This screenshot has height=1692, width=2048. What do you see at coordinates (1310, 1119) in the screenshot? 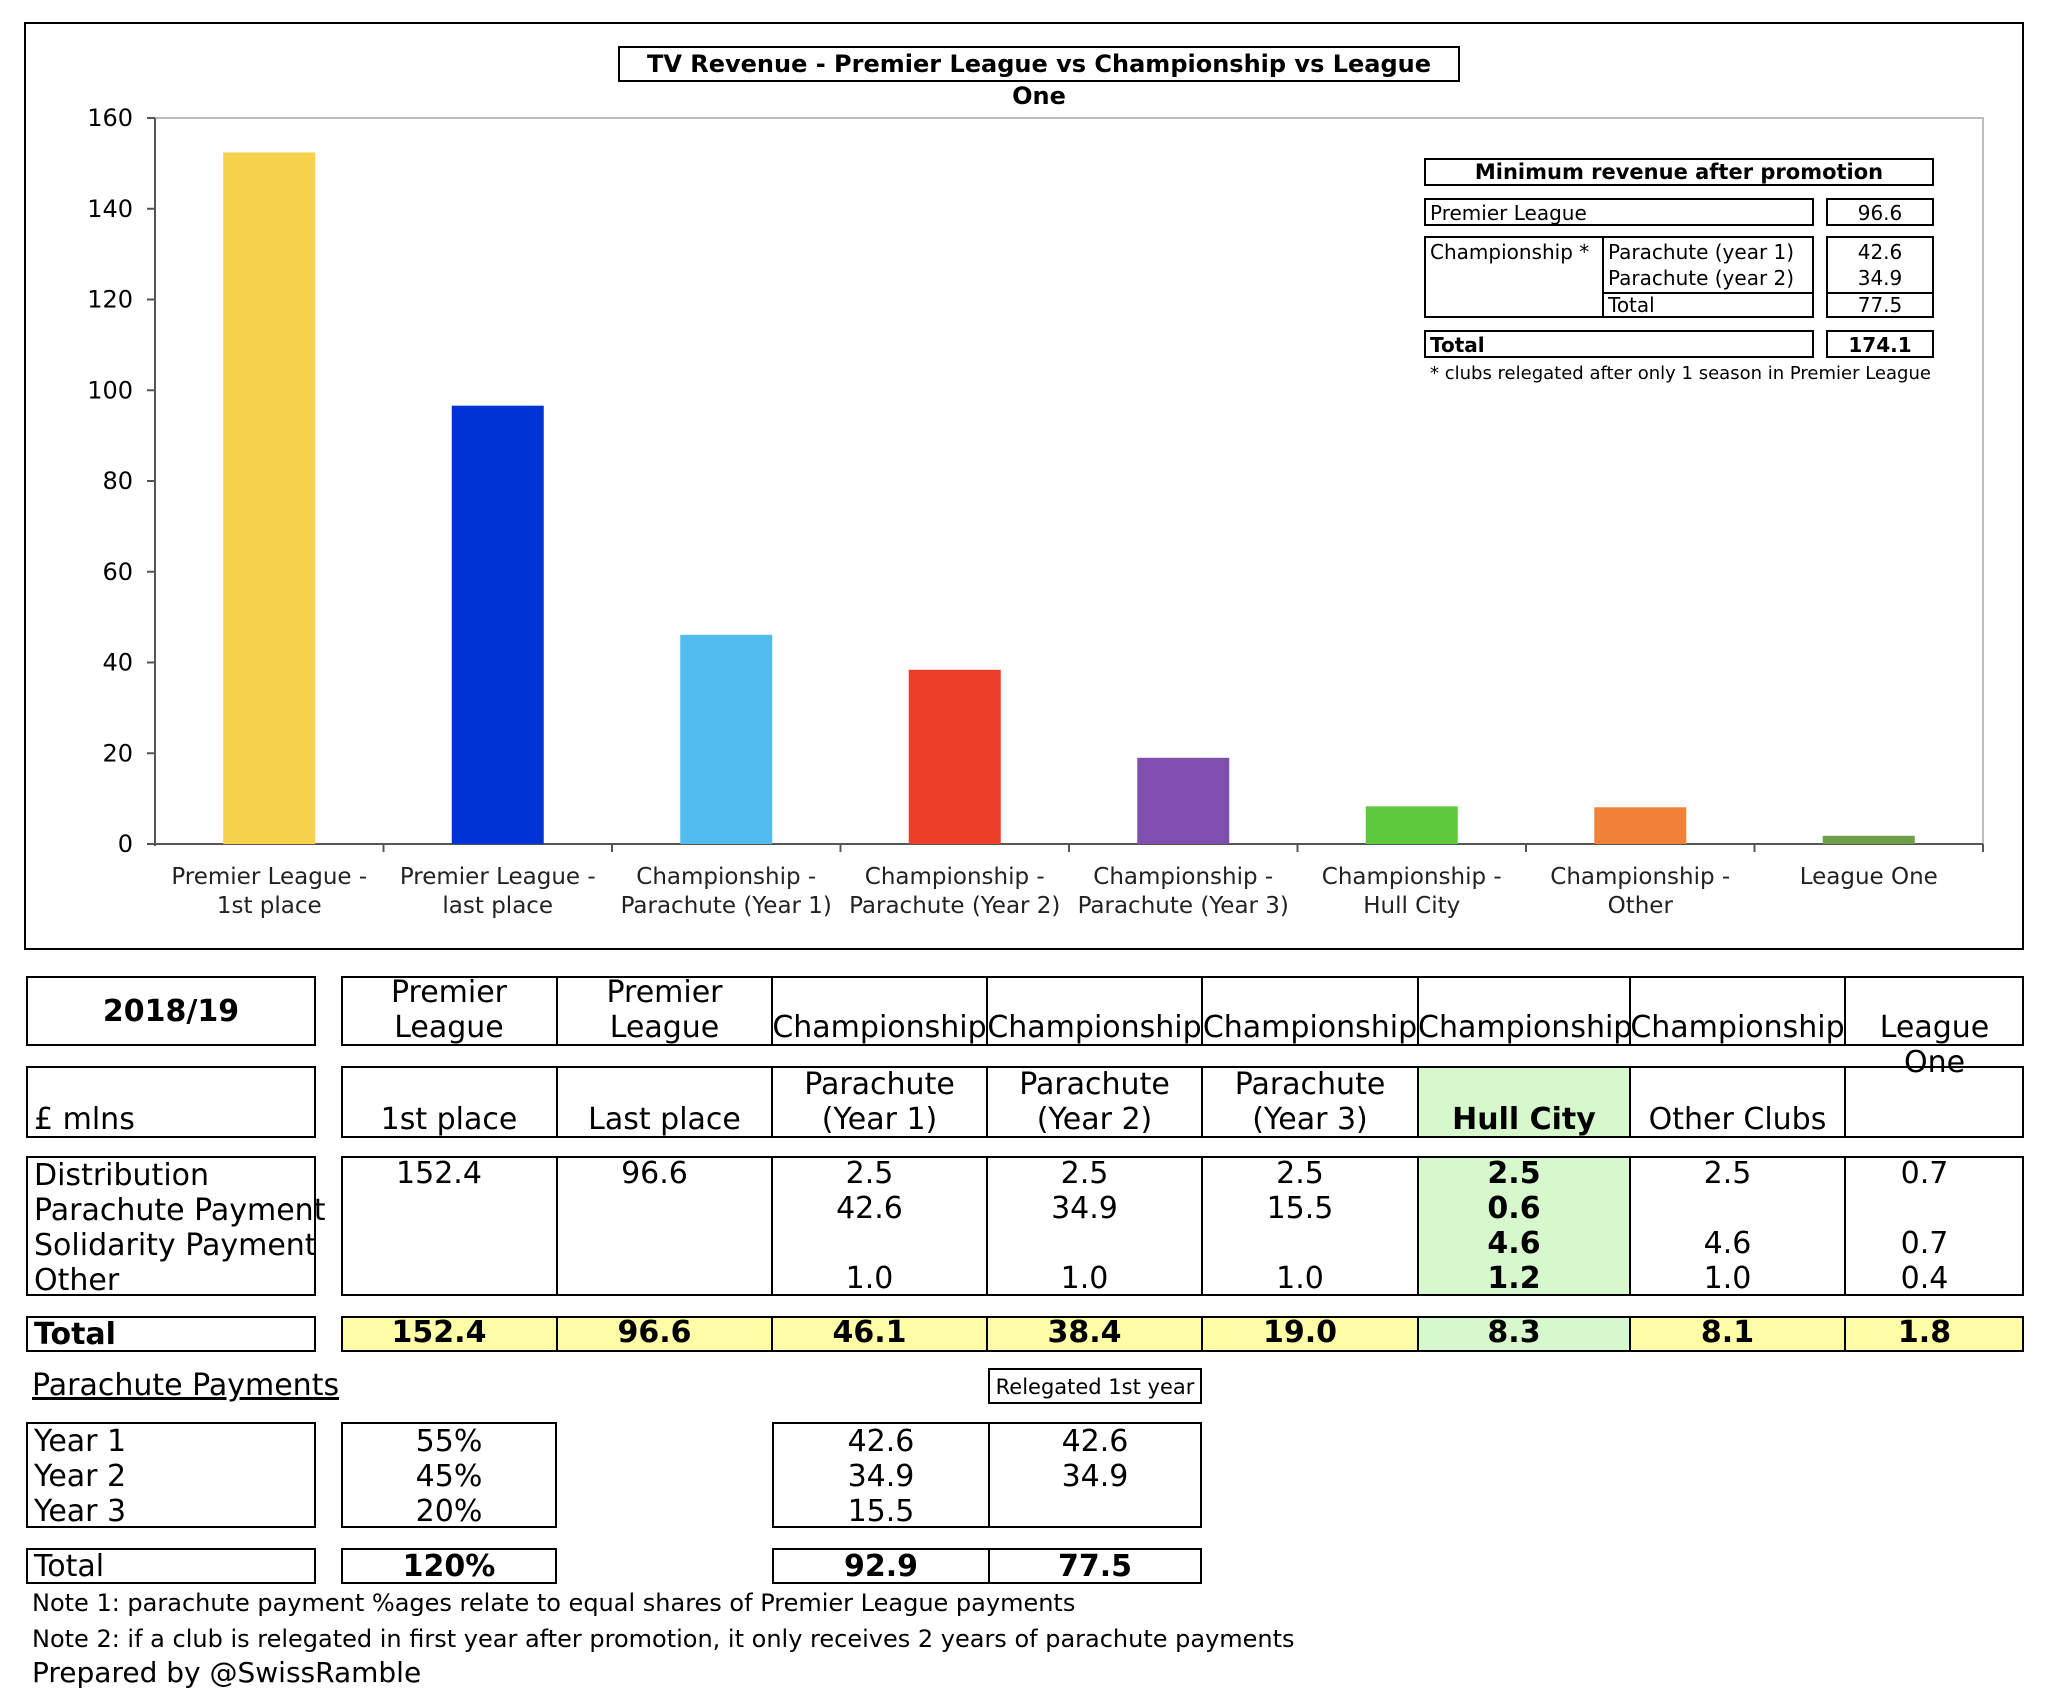
I see `column-subheader: (Year 3)` at bounding box center [1310, 1119].